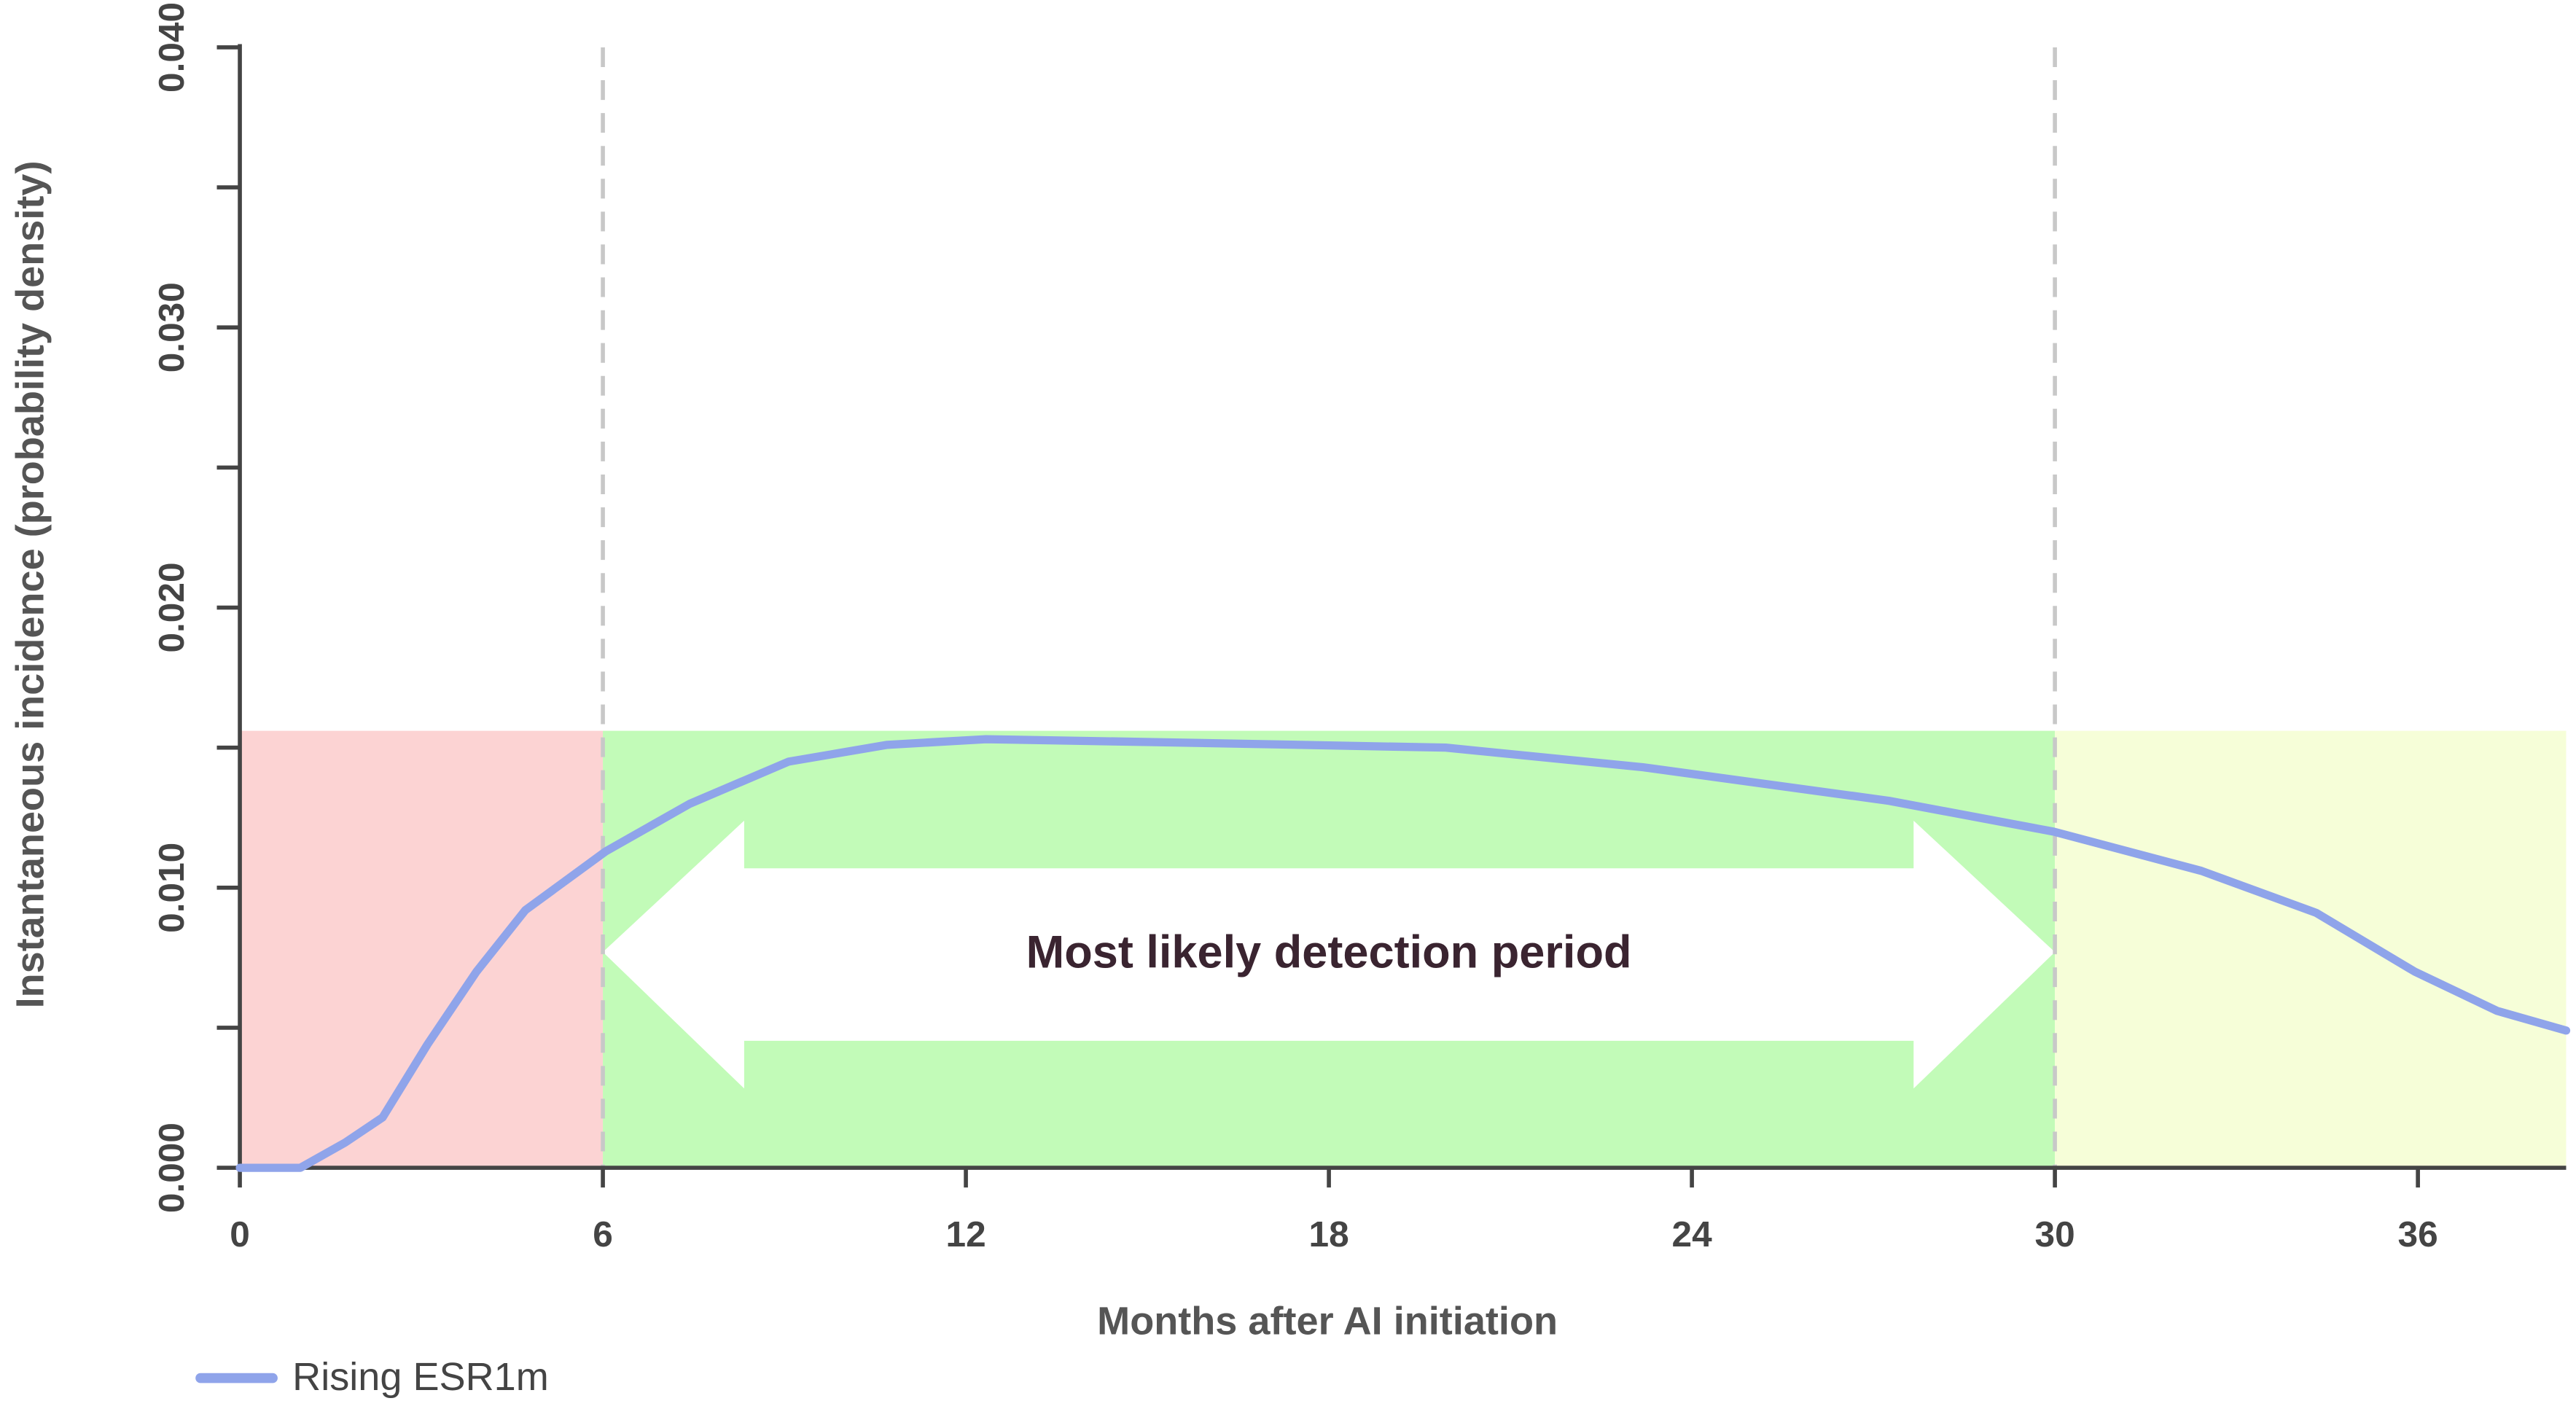 This screenshot has width=2576, height=1409. What do you see at coordinates (1693, 1234) in the screenshot?
I see `x-tick-label: 24` at bounding box center [1693, 1234].